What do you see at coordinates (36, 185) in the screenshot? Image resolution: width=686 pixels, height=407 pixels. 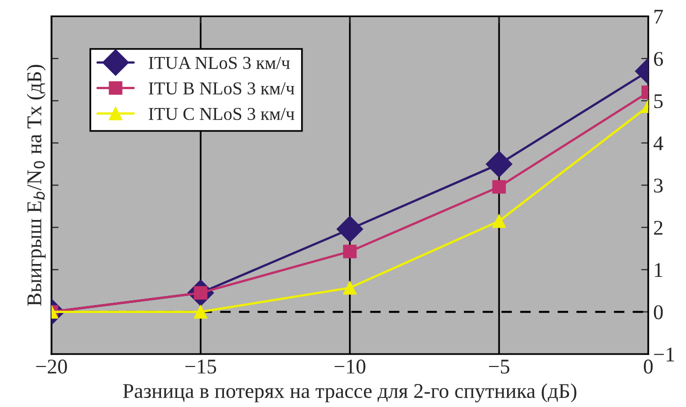 I see `y-axis-title: Выигрыш E$_{b}$/N$_{0}$ на Tx (дБ)` at bounding box center [36, 185].